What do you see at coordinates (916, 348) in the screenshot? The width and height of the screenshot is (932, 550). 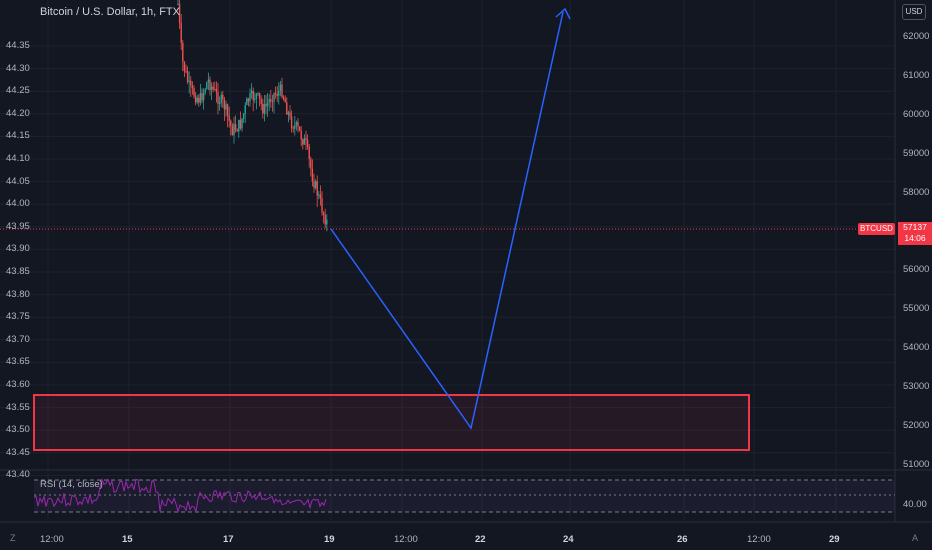 I see `right-axis-tick: 54000` at bounding box center [916, 348].